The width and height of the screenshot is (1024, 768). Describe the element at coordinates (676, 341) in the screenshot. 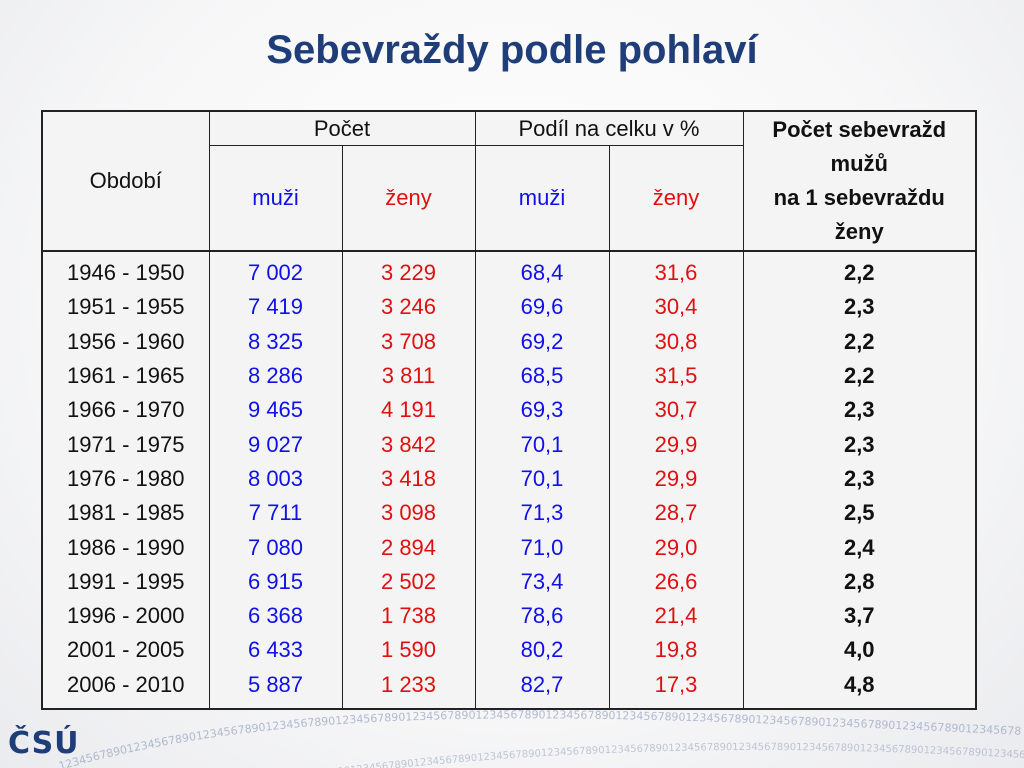

I see `cell-share-women: 30,8` at that location.